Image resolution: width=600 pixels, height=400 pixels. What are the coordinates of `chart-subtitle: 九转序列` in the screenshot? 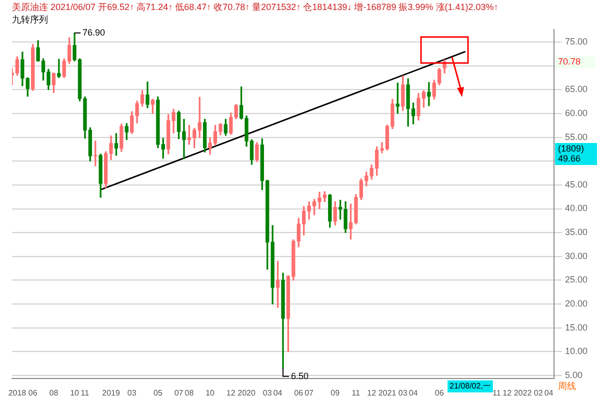 It's located at (30, 19).